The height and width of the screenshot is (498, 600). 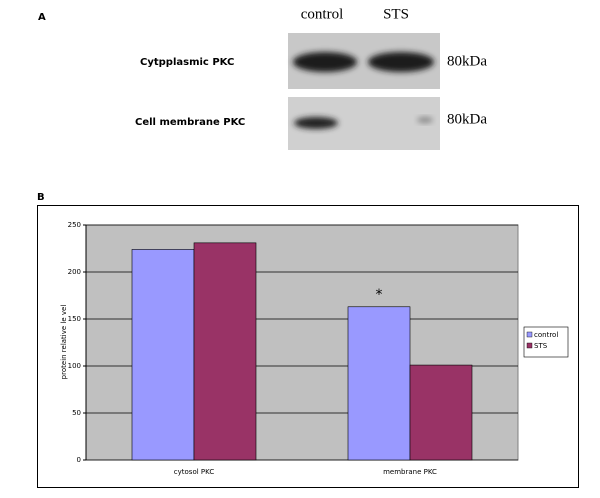 I want to click on y-tick-label: 250, so click(x=74, y=225).